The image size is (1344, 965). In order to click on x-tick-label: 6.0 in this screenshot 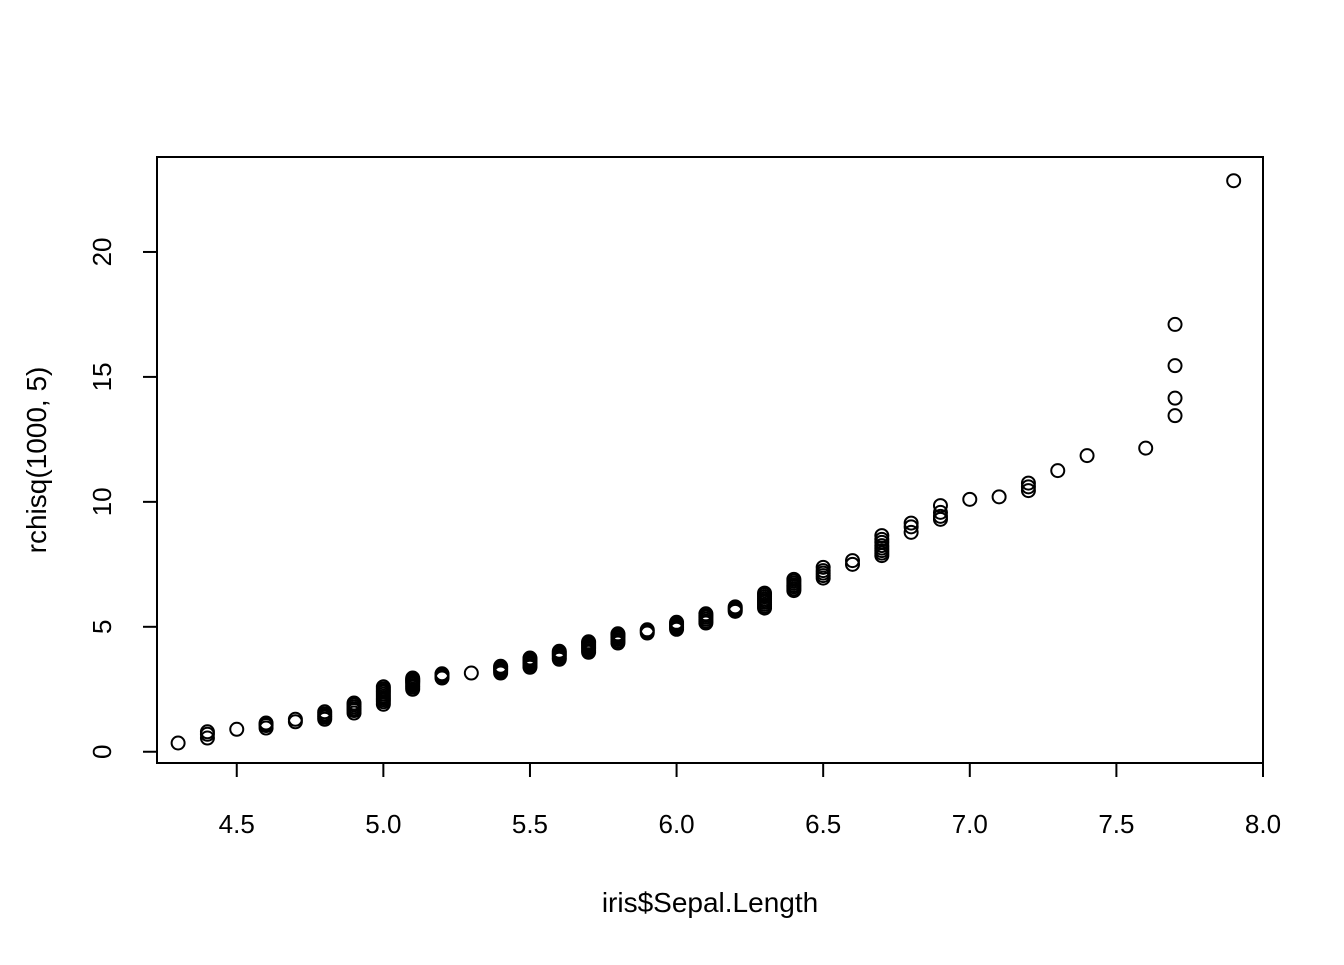, I will do `click(676, 824)`.